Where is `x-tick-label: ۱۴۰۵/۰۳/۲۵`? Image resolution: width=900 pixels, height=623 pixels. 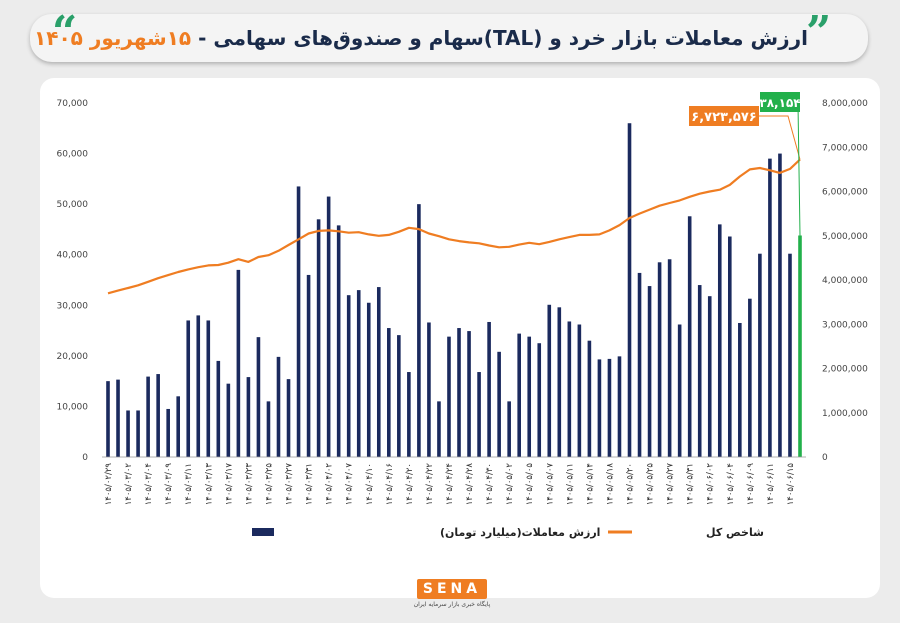
x-tick-label: ۱۴۰۵/۰۳/۲۵ is located at coordinates (269, 484).